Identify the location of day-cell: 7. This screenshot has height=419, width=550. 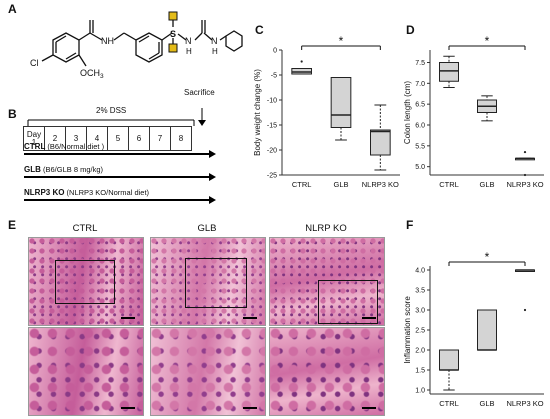
(160, 138).